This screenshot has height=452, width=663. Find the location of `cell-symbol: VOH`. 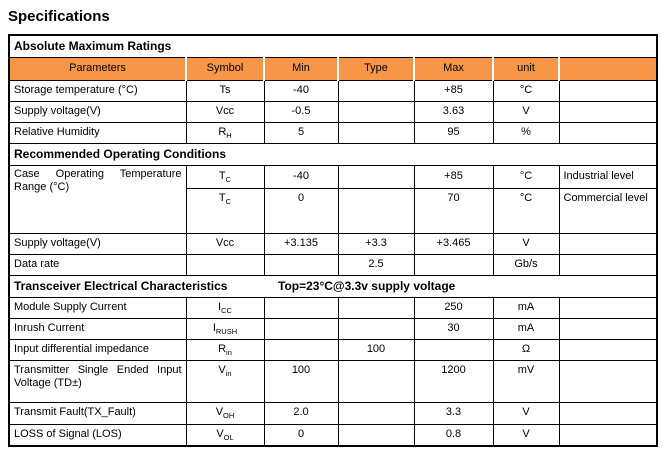

cell-symbol: VOH is located at coordinates (225, 413).